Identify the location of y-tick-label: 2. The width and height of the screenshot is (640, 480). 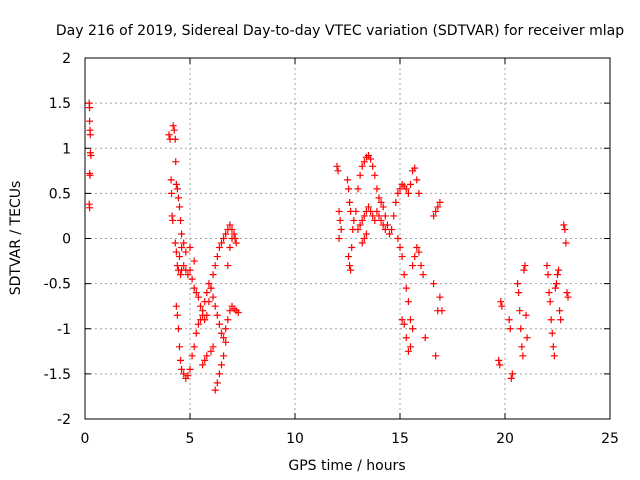
(66, 59).